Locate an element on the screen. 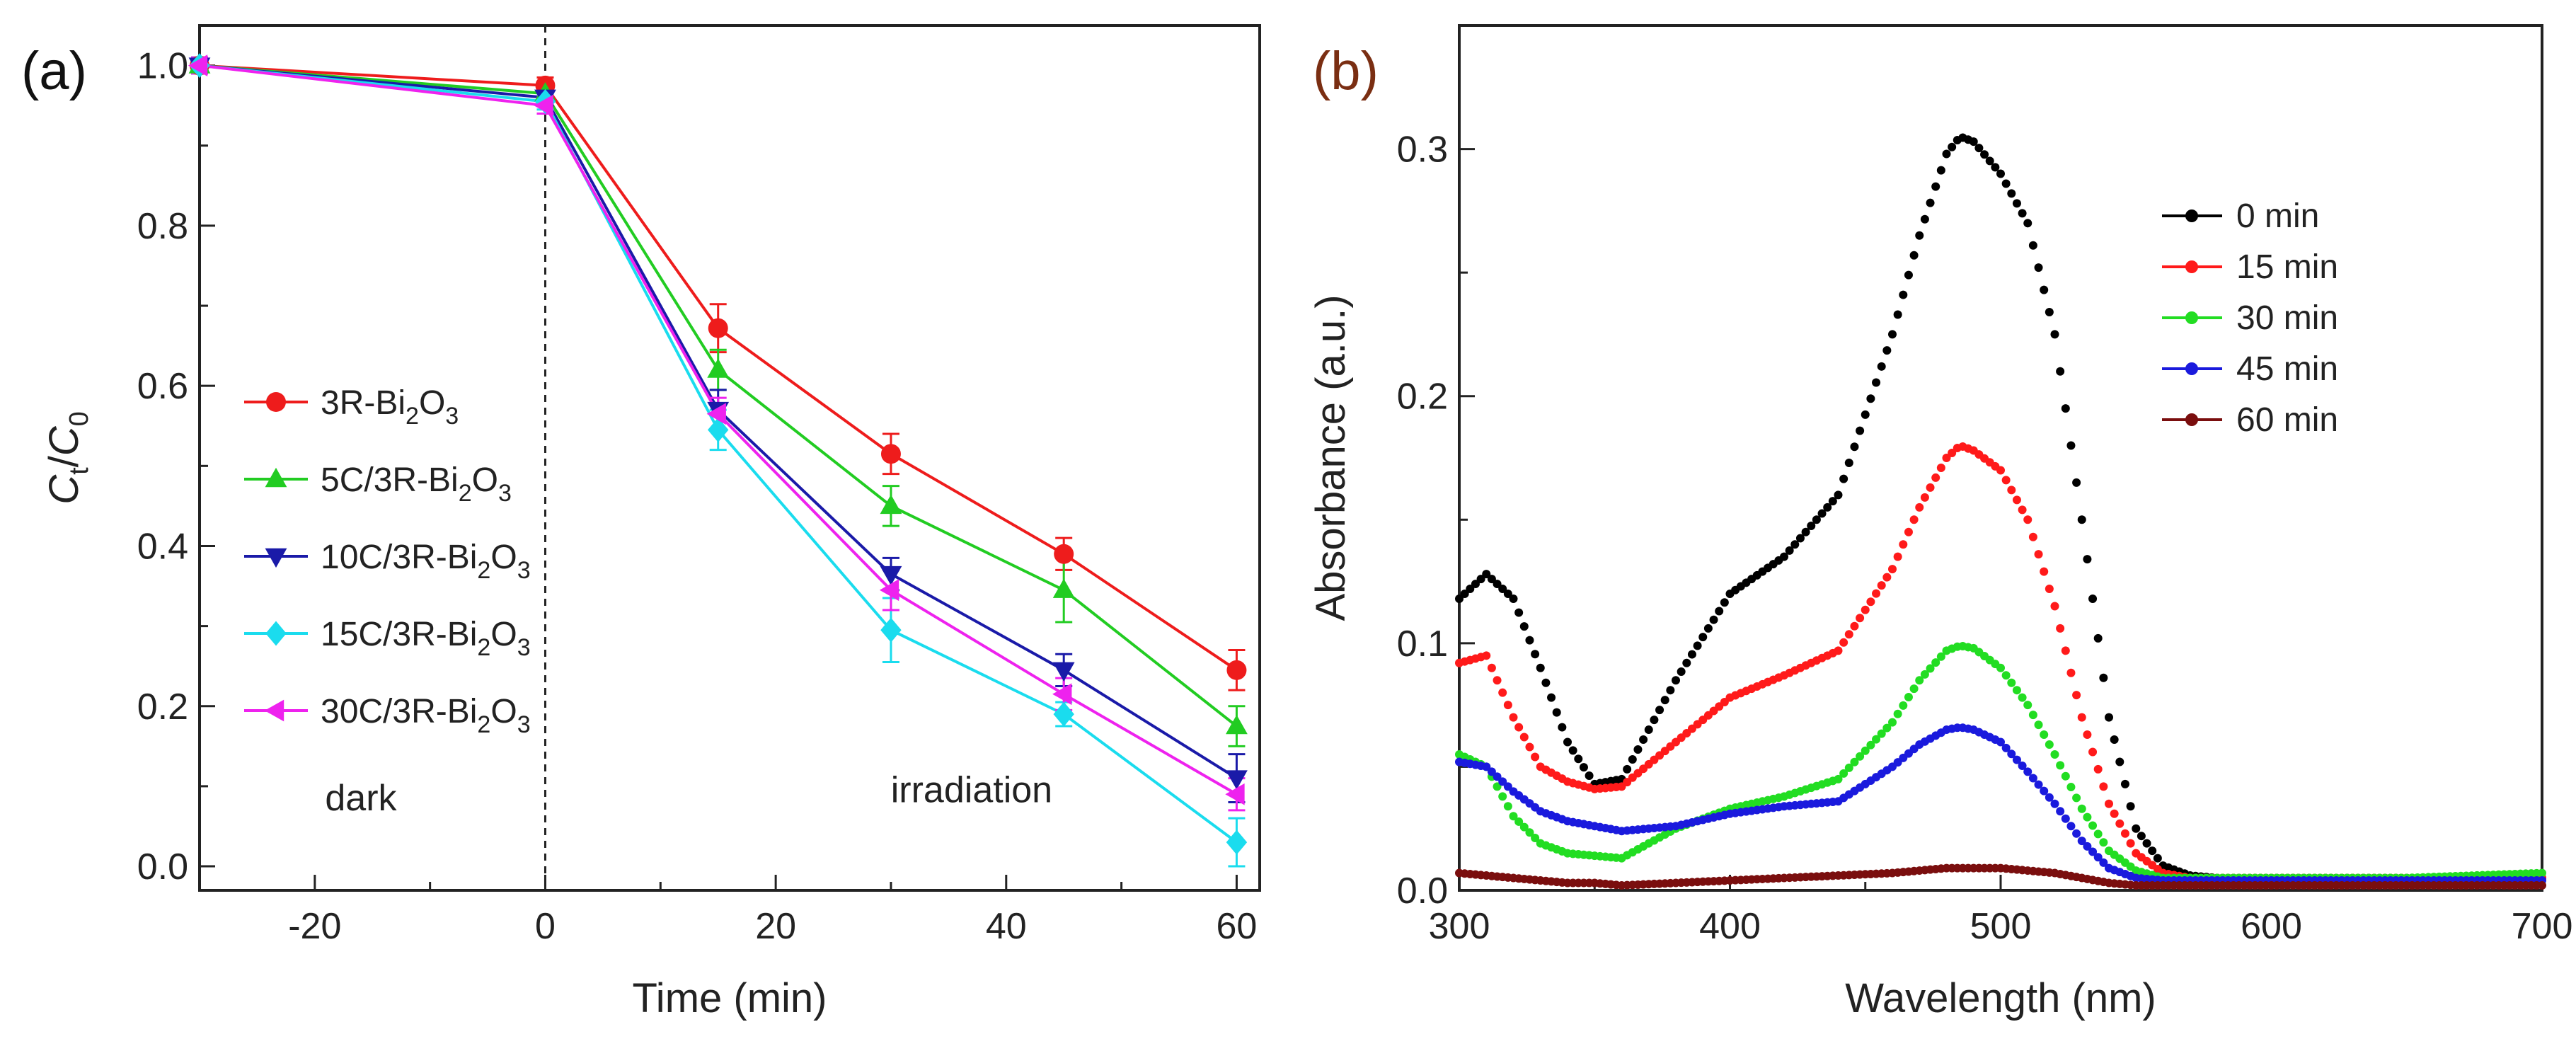 This screenshot has width=2576, height=1051. x-tick-label: 60 is located at coordinates (1238, 926).